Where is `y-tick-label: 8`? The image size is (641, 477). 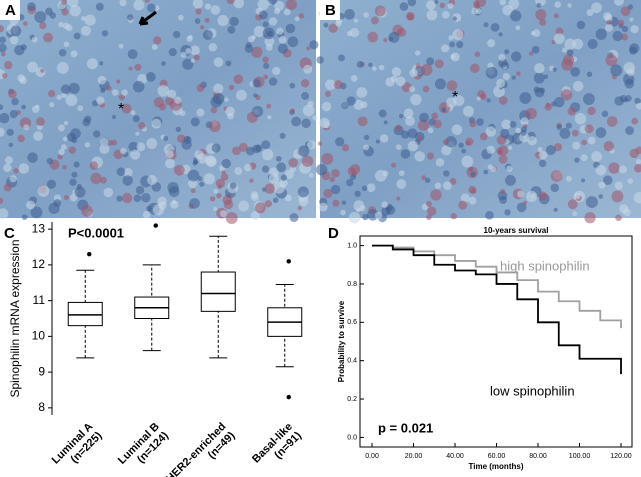 y-tick-label: 8 is located at coordinates (41, 407).